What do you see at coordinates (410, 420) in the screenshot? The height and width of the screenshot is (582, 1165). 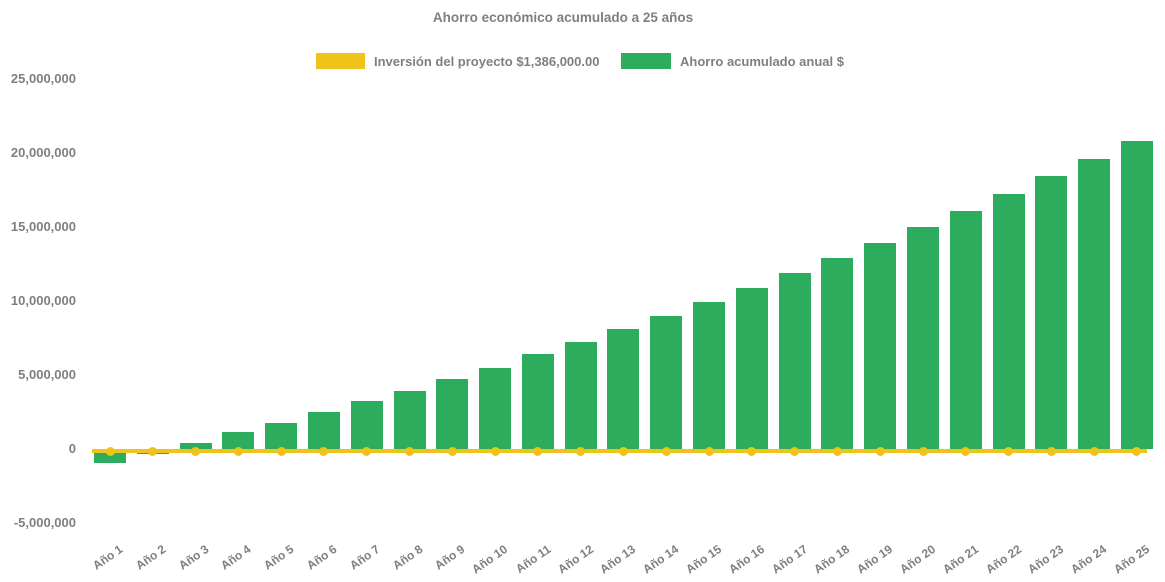 I see `bar-año-8` at bounding box center [410, 420].